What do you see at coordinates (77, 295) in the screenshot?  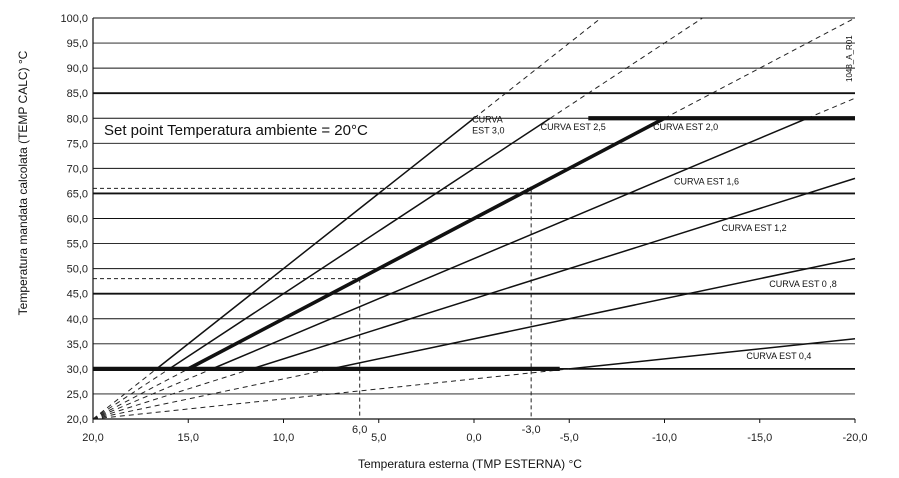 I see `y-tick-label: 45,0` at bounding box center [77, 295].